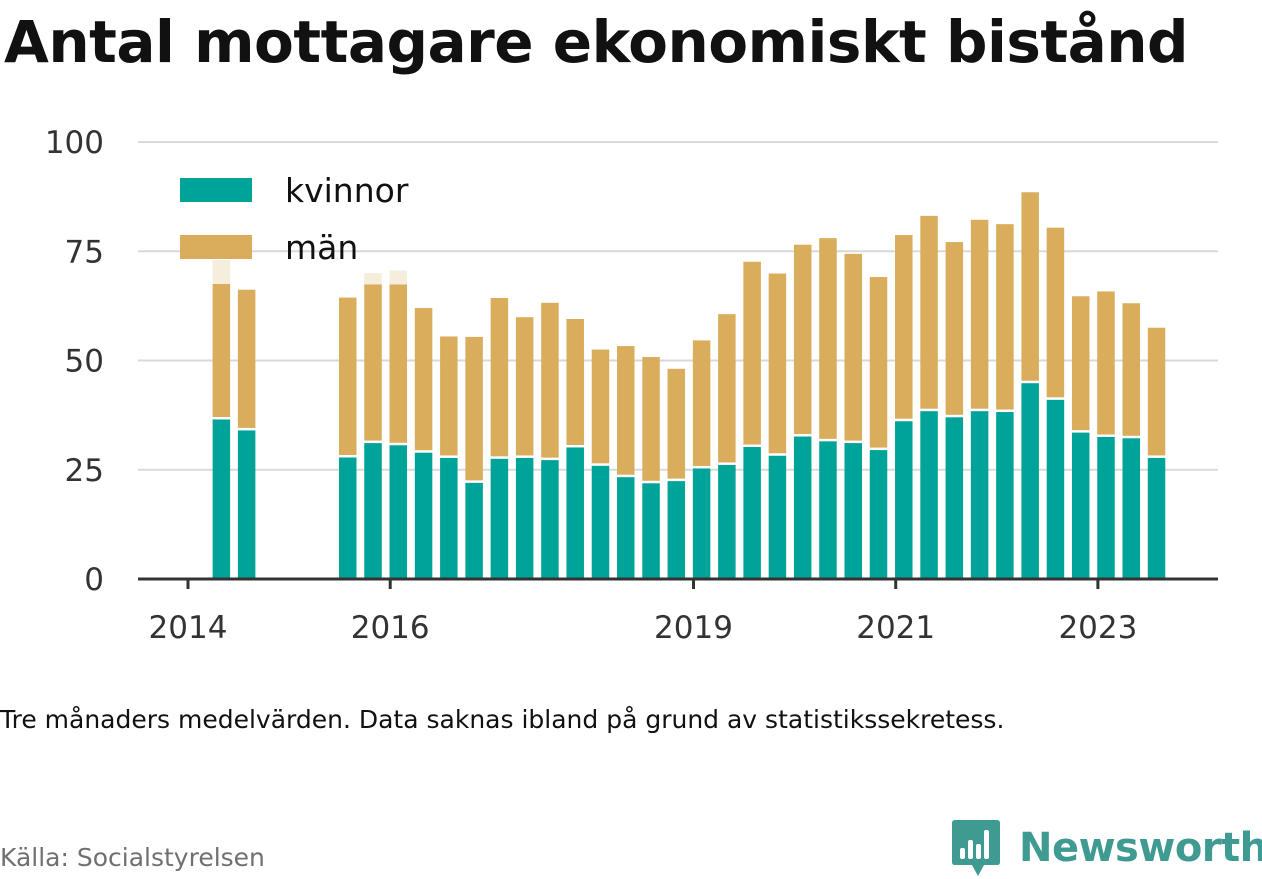 The image size is (1262, 879). I want to click on legend-swatch-kvinnor, so click(216, 190).